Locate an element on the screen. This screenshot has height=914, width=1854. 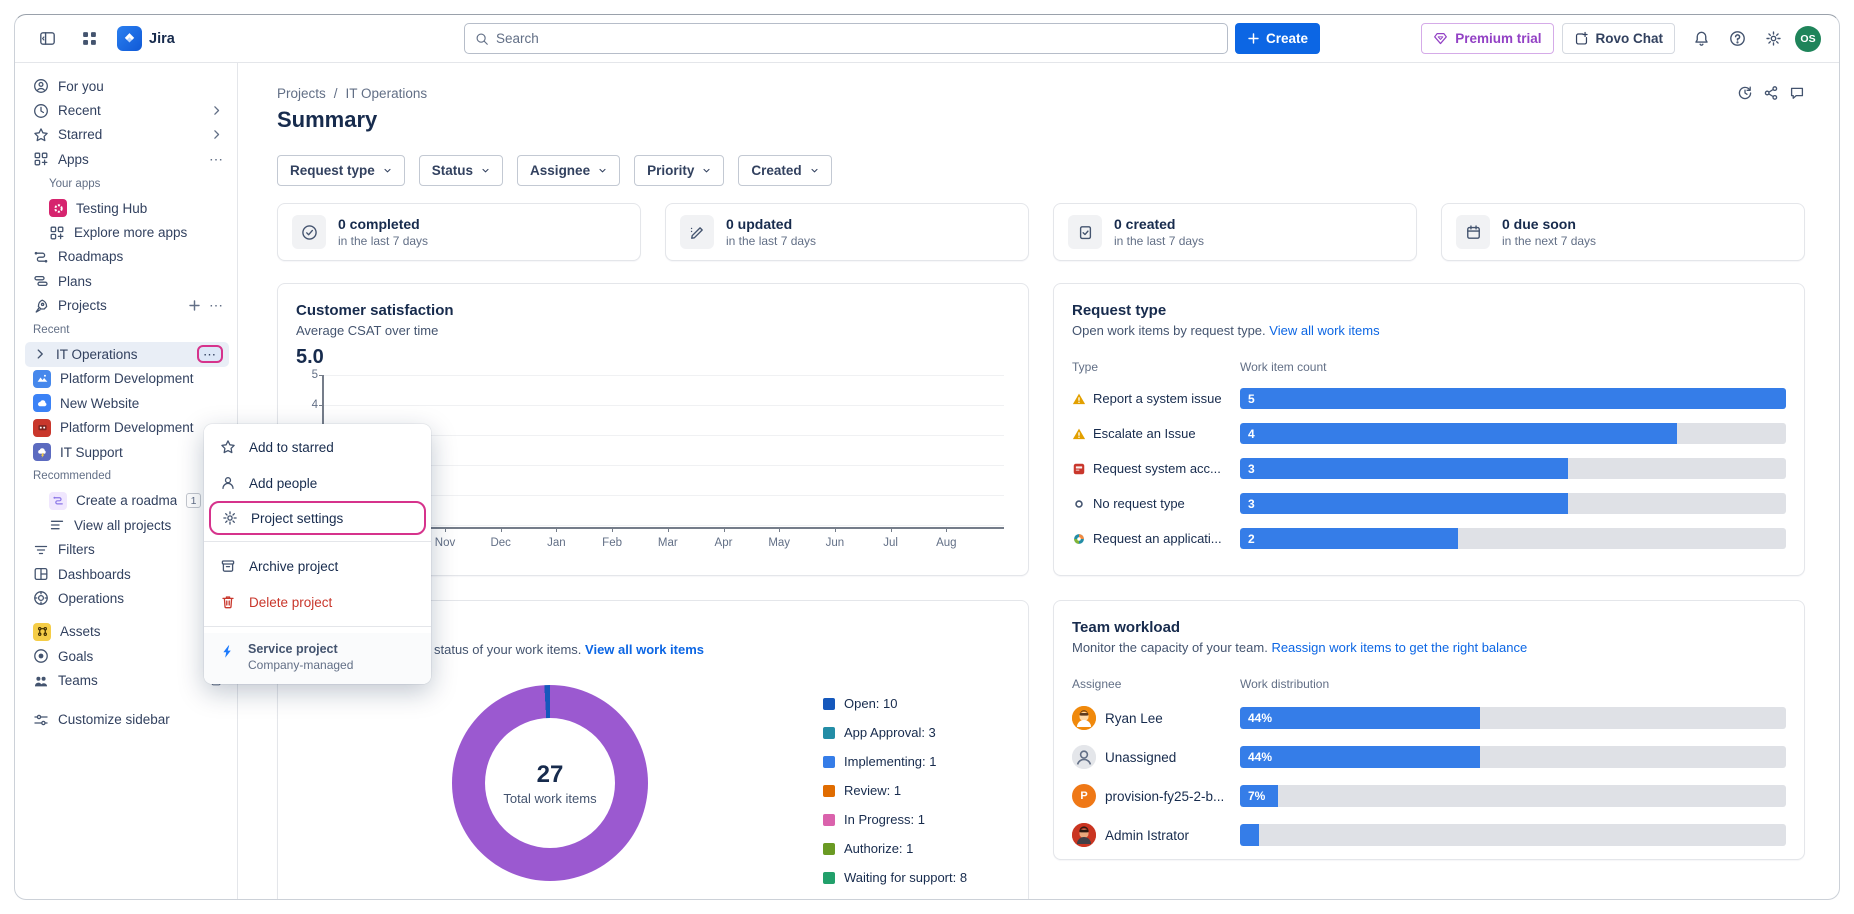
history-icon is located at coordinates (1745, 93).